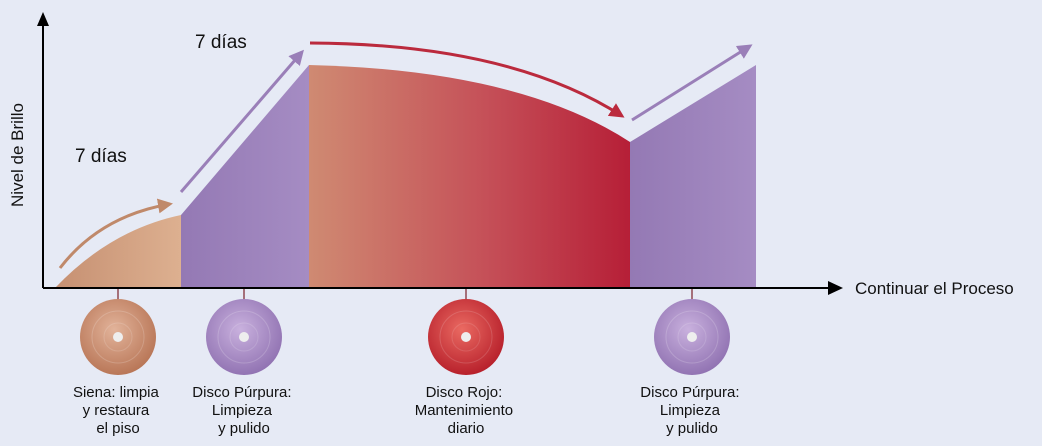 The width and height of the screenshot is (1042, 446). I want to click on x-axis-arrowhead, so click(835, 288).